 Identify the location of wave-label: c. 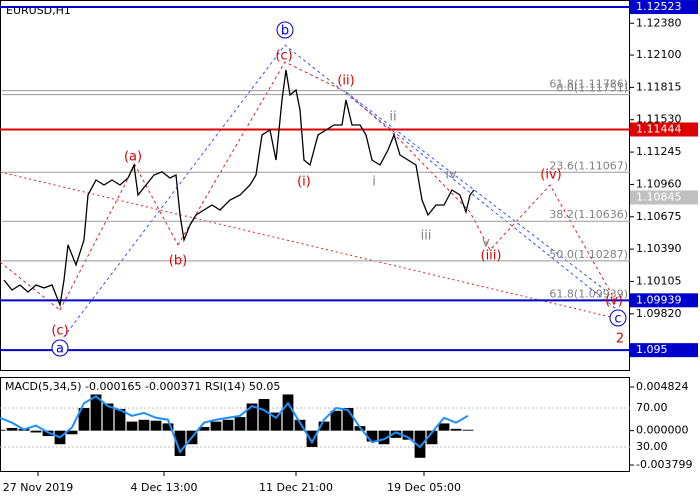
(617, 319).